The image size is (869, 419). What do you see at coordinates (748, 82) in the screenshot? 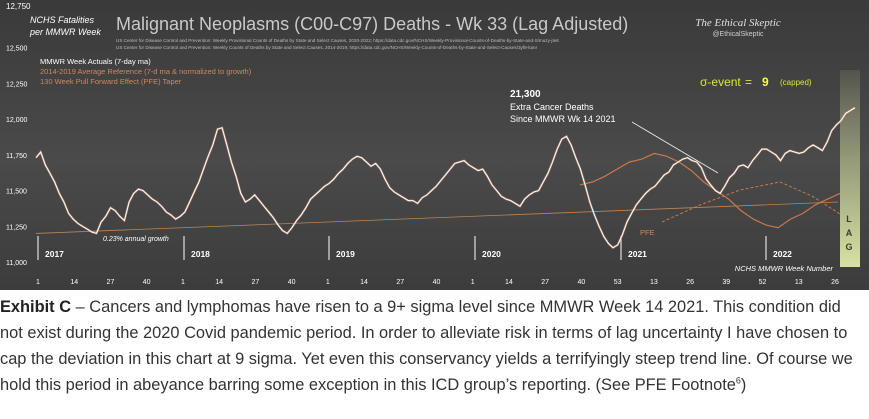
I see `sigma-eq: =` at bounding box center [748, 82].